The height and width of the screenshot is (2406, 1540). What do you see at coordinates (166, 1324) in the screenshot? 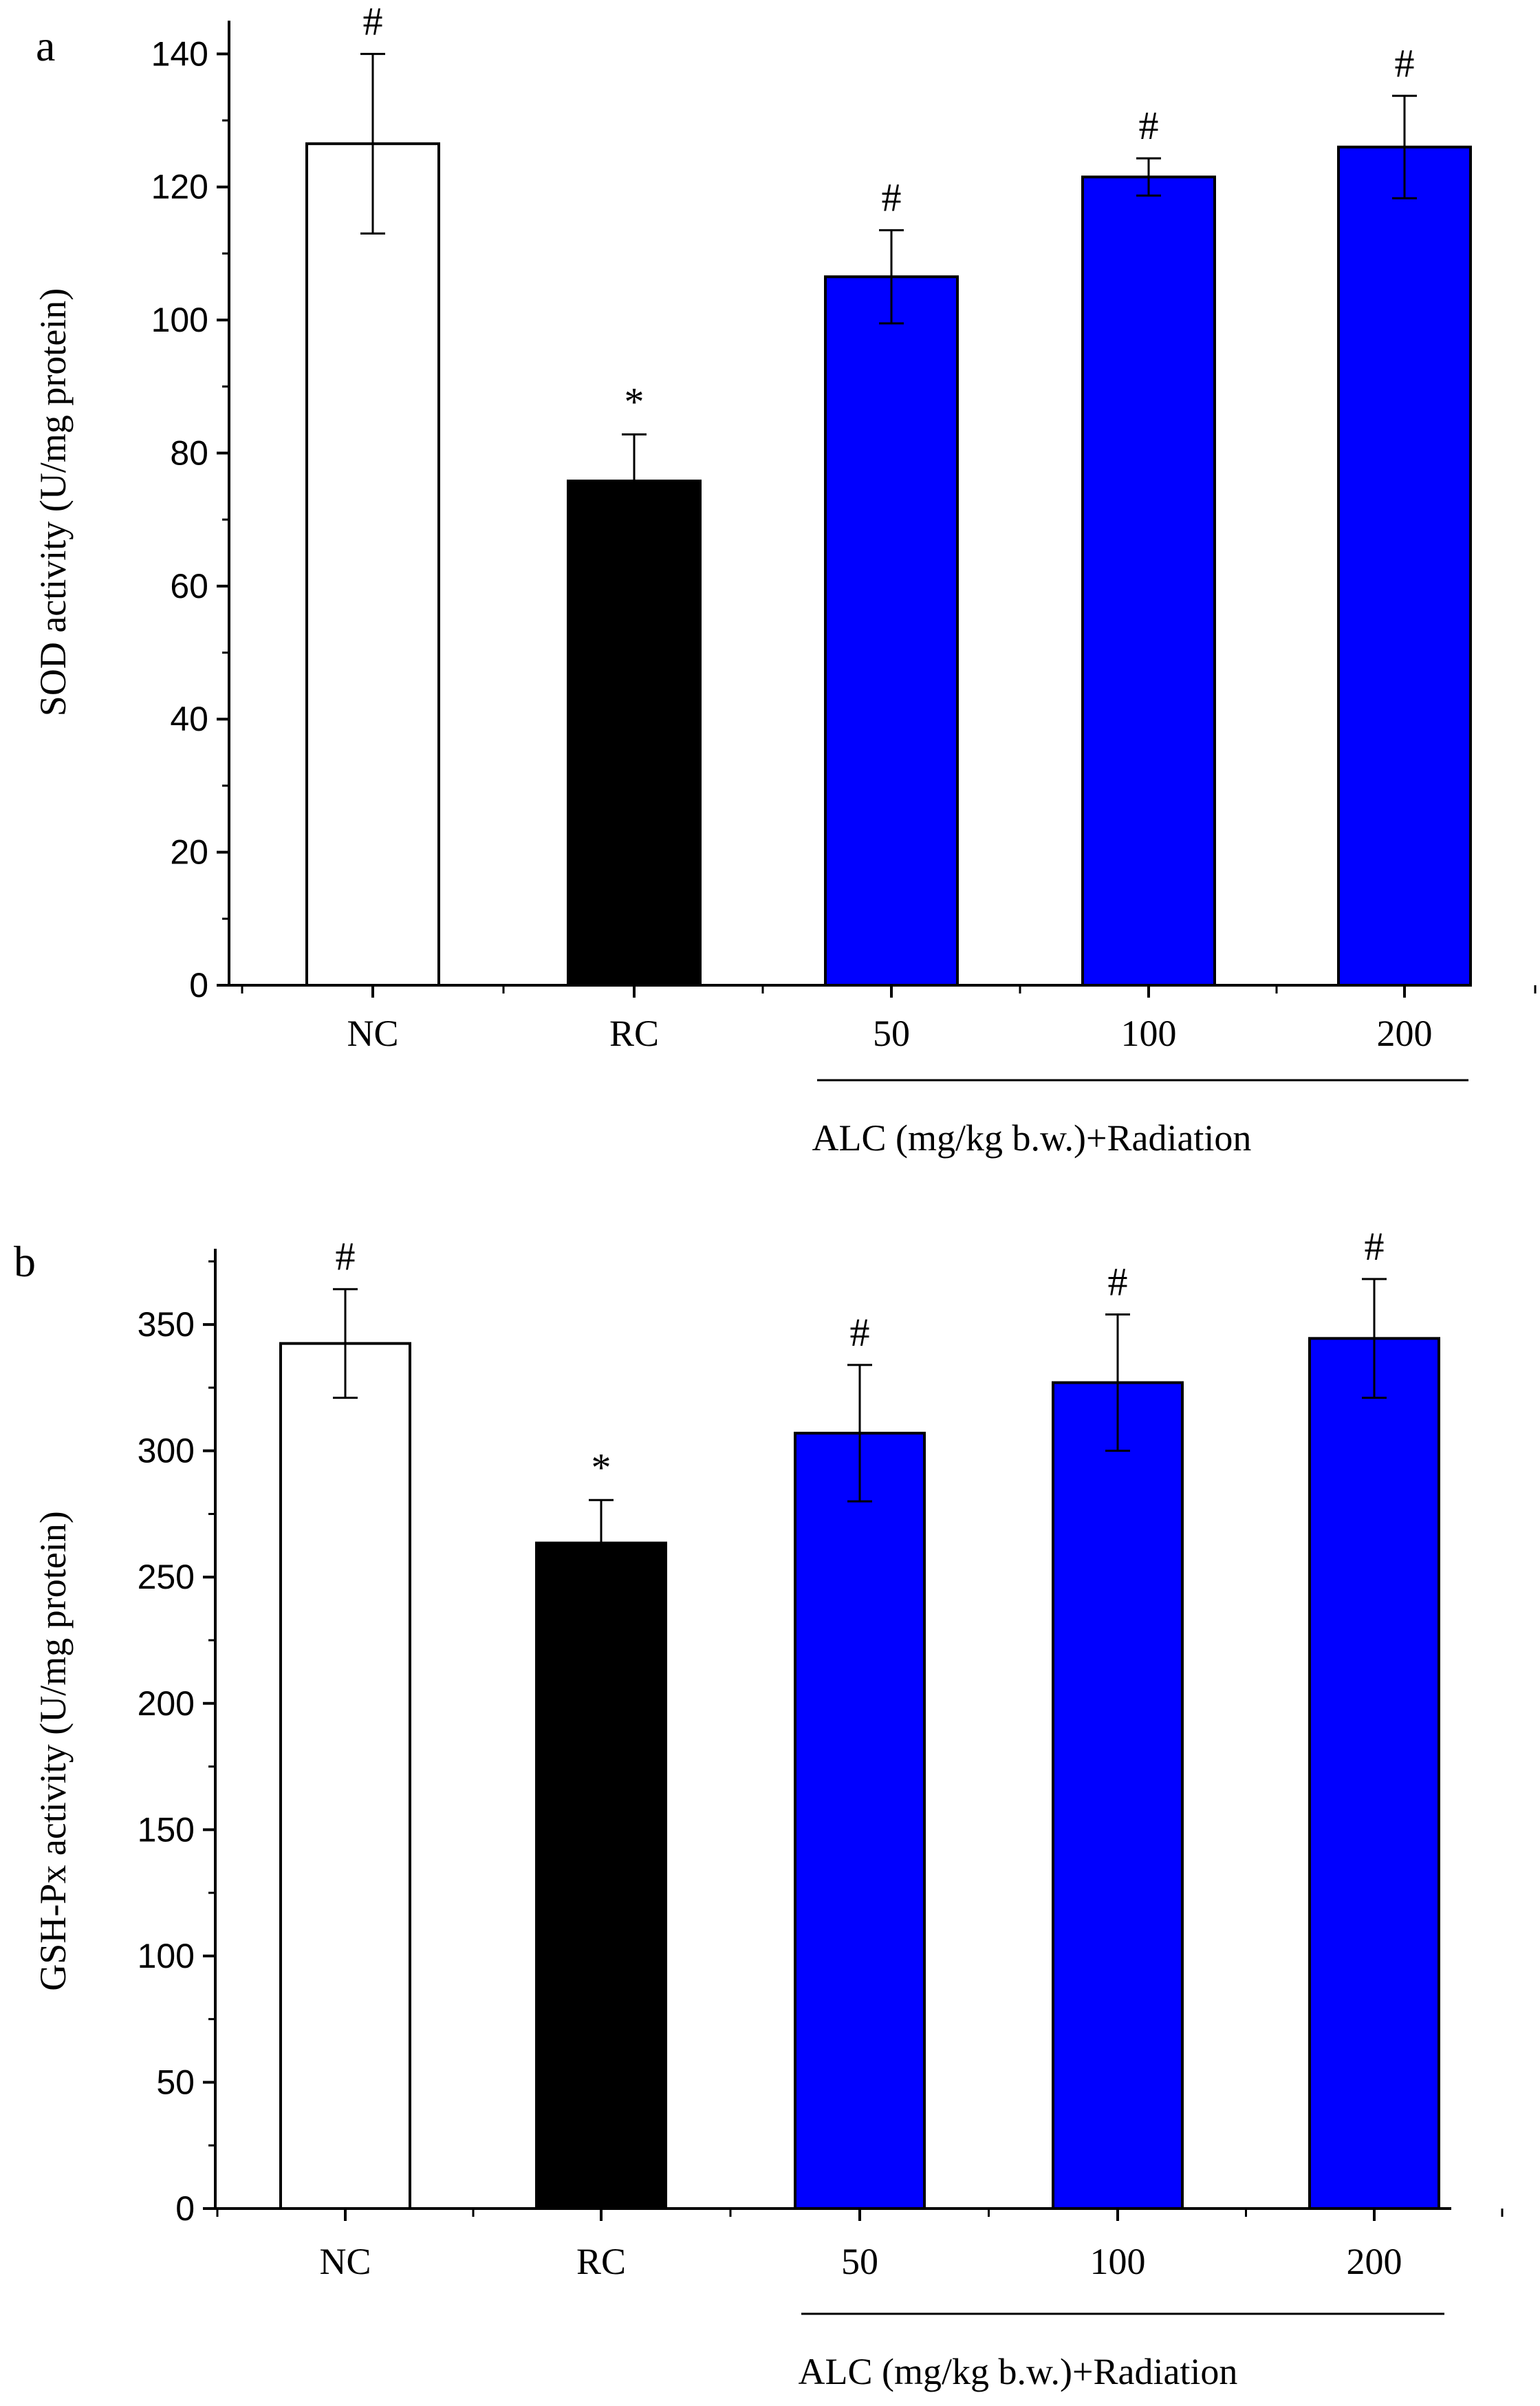
I see `panel-b-y-tick-label: 350` at bounding box center [166, 1324].